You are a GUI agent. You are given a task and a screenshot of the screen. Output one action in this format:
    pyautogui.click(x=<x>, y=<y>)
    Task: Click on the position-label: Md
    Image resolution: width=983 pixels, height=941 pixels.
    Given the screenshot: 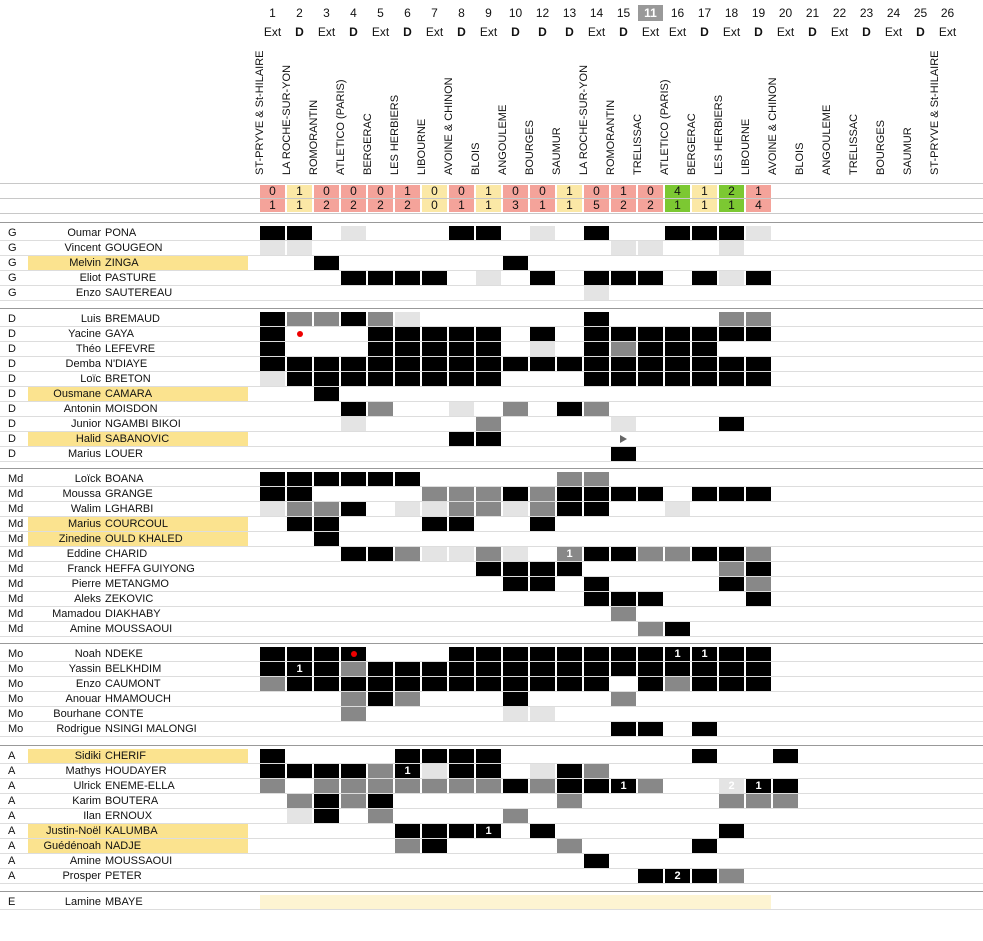 What is the action you would take?
    pyautogui.click(x=16, y=539)
    